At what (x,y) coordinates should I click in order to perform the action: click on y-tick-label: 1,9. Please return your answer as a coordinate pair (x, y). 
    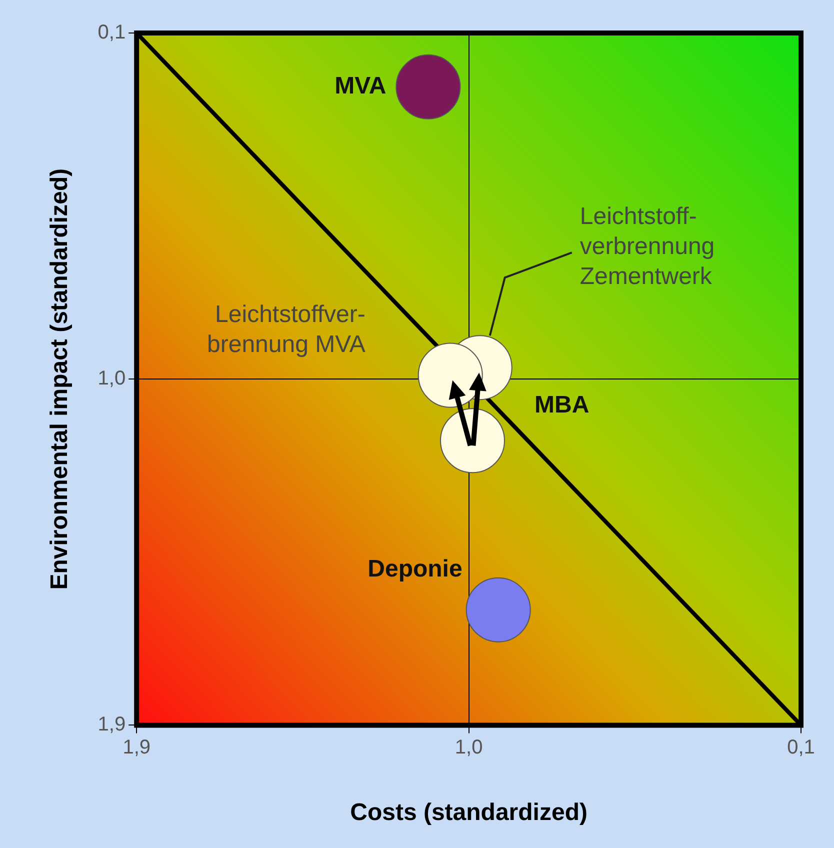
    Looking at the image, I should click on (112, 725).